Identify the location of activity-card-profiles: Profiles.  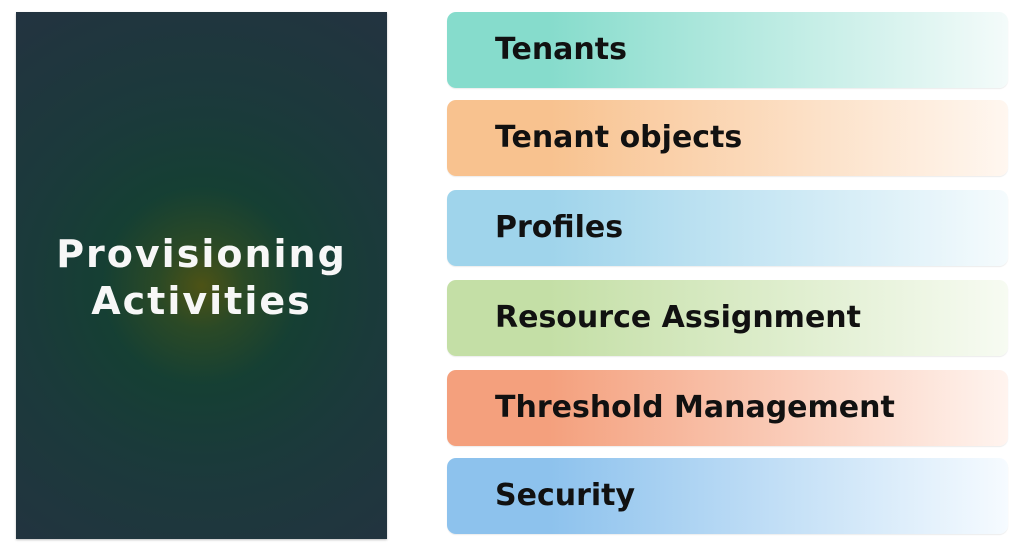
(727, 228).